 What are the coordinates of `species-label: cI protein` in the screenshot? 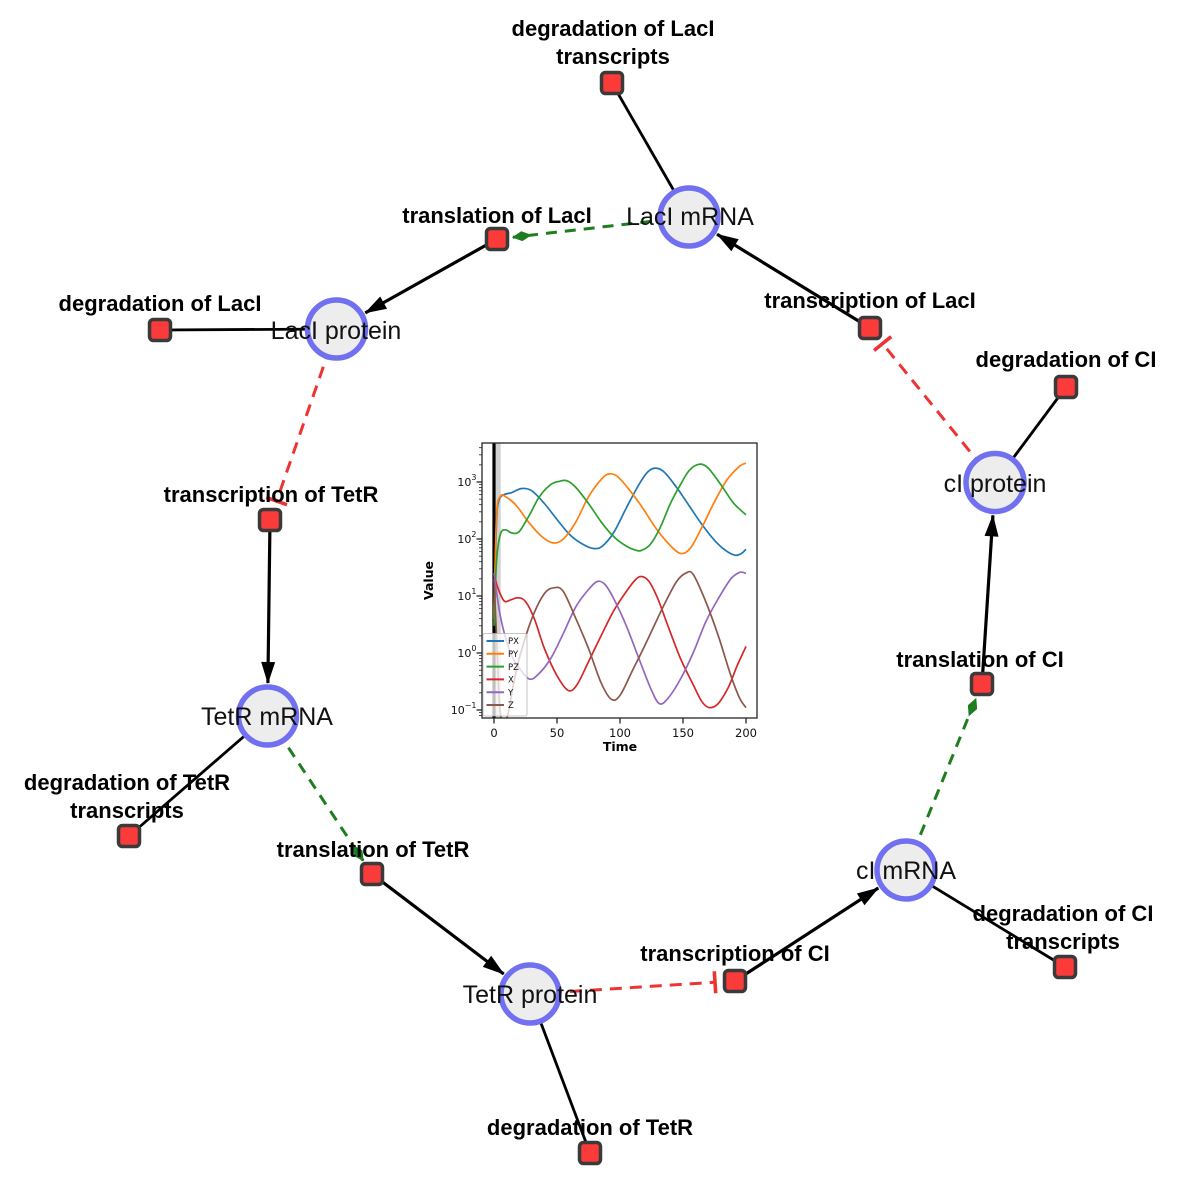 It's located at (995, 484).